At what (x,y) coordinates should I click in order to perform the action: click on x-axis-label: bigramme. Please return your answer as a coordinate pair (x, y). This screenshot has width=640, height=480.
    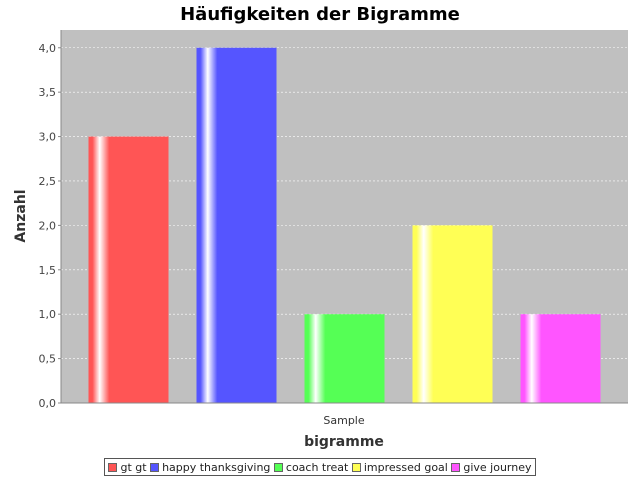
    Looking at the image, I should click on (344, 442).